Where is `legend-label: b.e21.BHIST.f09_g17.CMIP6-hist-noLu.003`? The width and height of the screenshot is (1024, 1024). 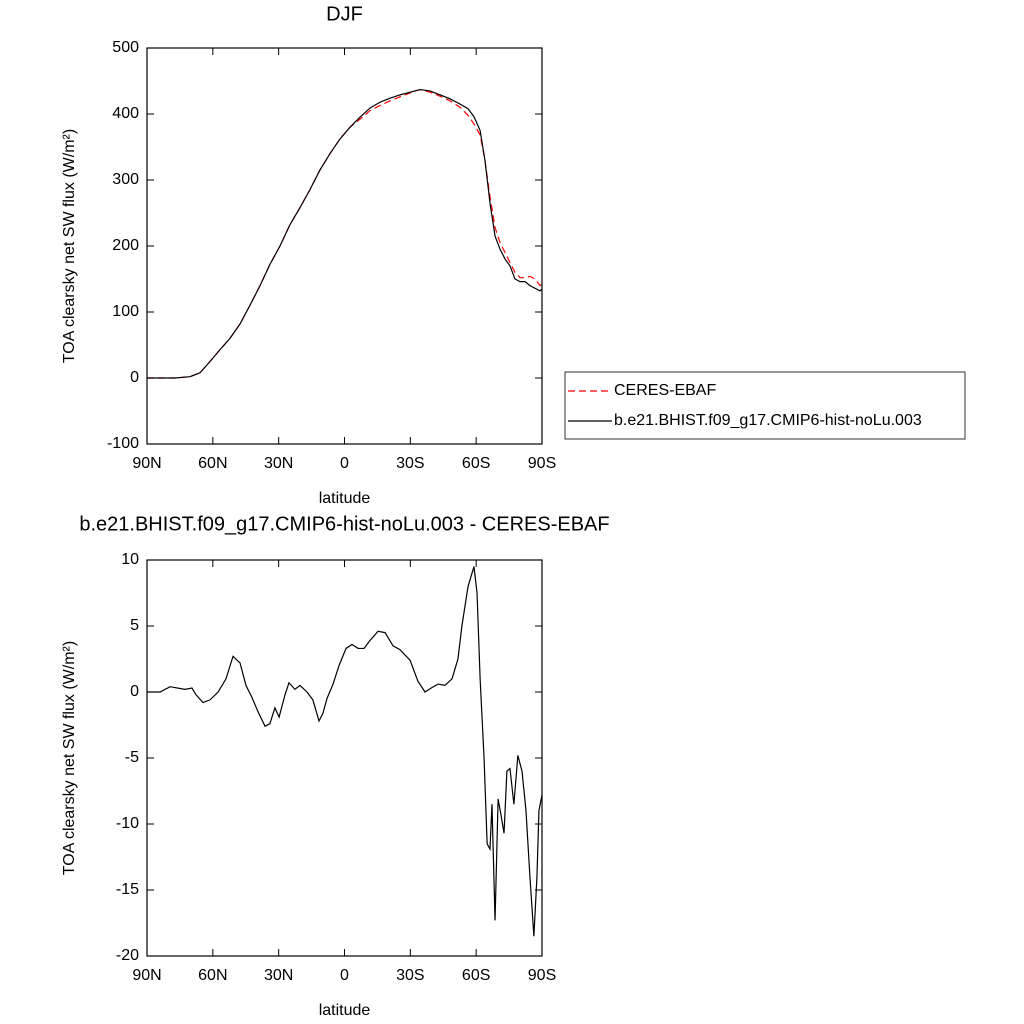 legend-label: b.e21.BHIST.f09_g17.CMIP6-hist-noLu.003 is located at coordinates (768, 420).